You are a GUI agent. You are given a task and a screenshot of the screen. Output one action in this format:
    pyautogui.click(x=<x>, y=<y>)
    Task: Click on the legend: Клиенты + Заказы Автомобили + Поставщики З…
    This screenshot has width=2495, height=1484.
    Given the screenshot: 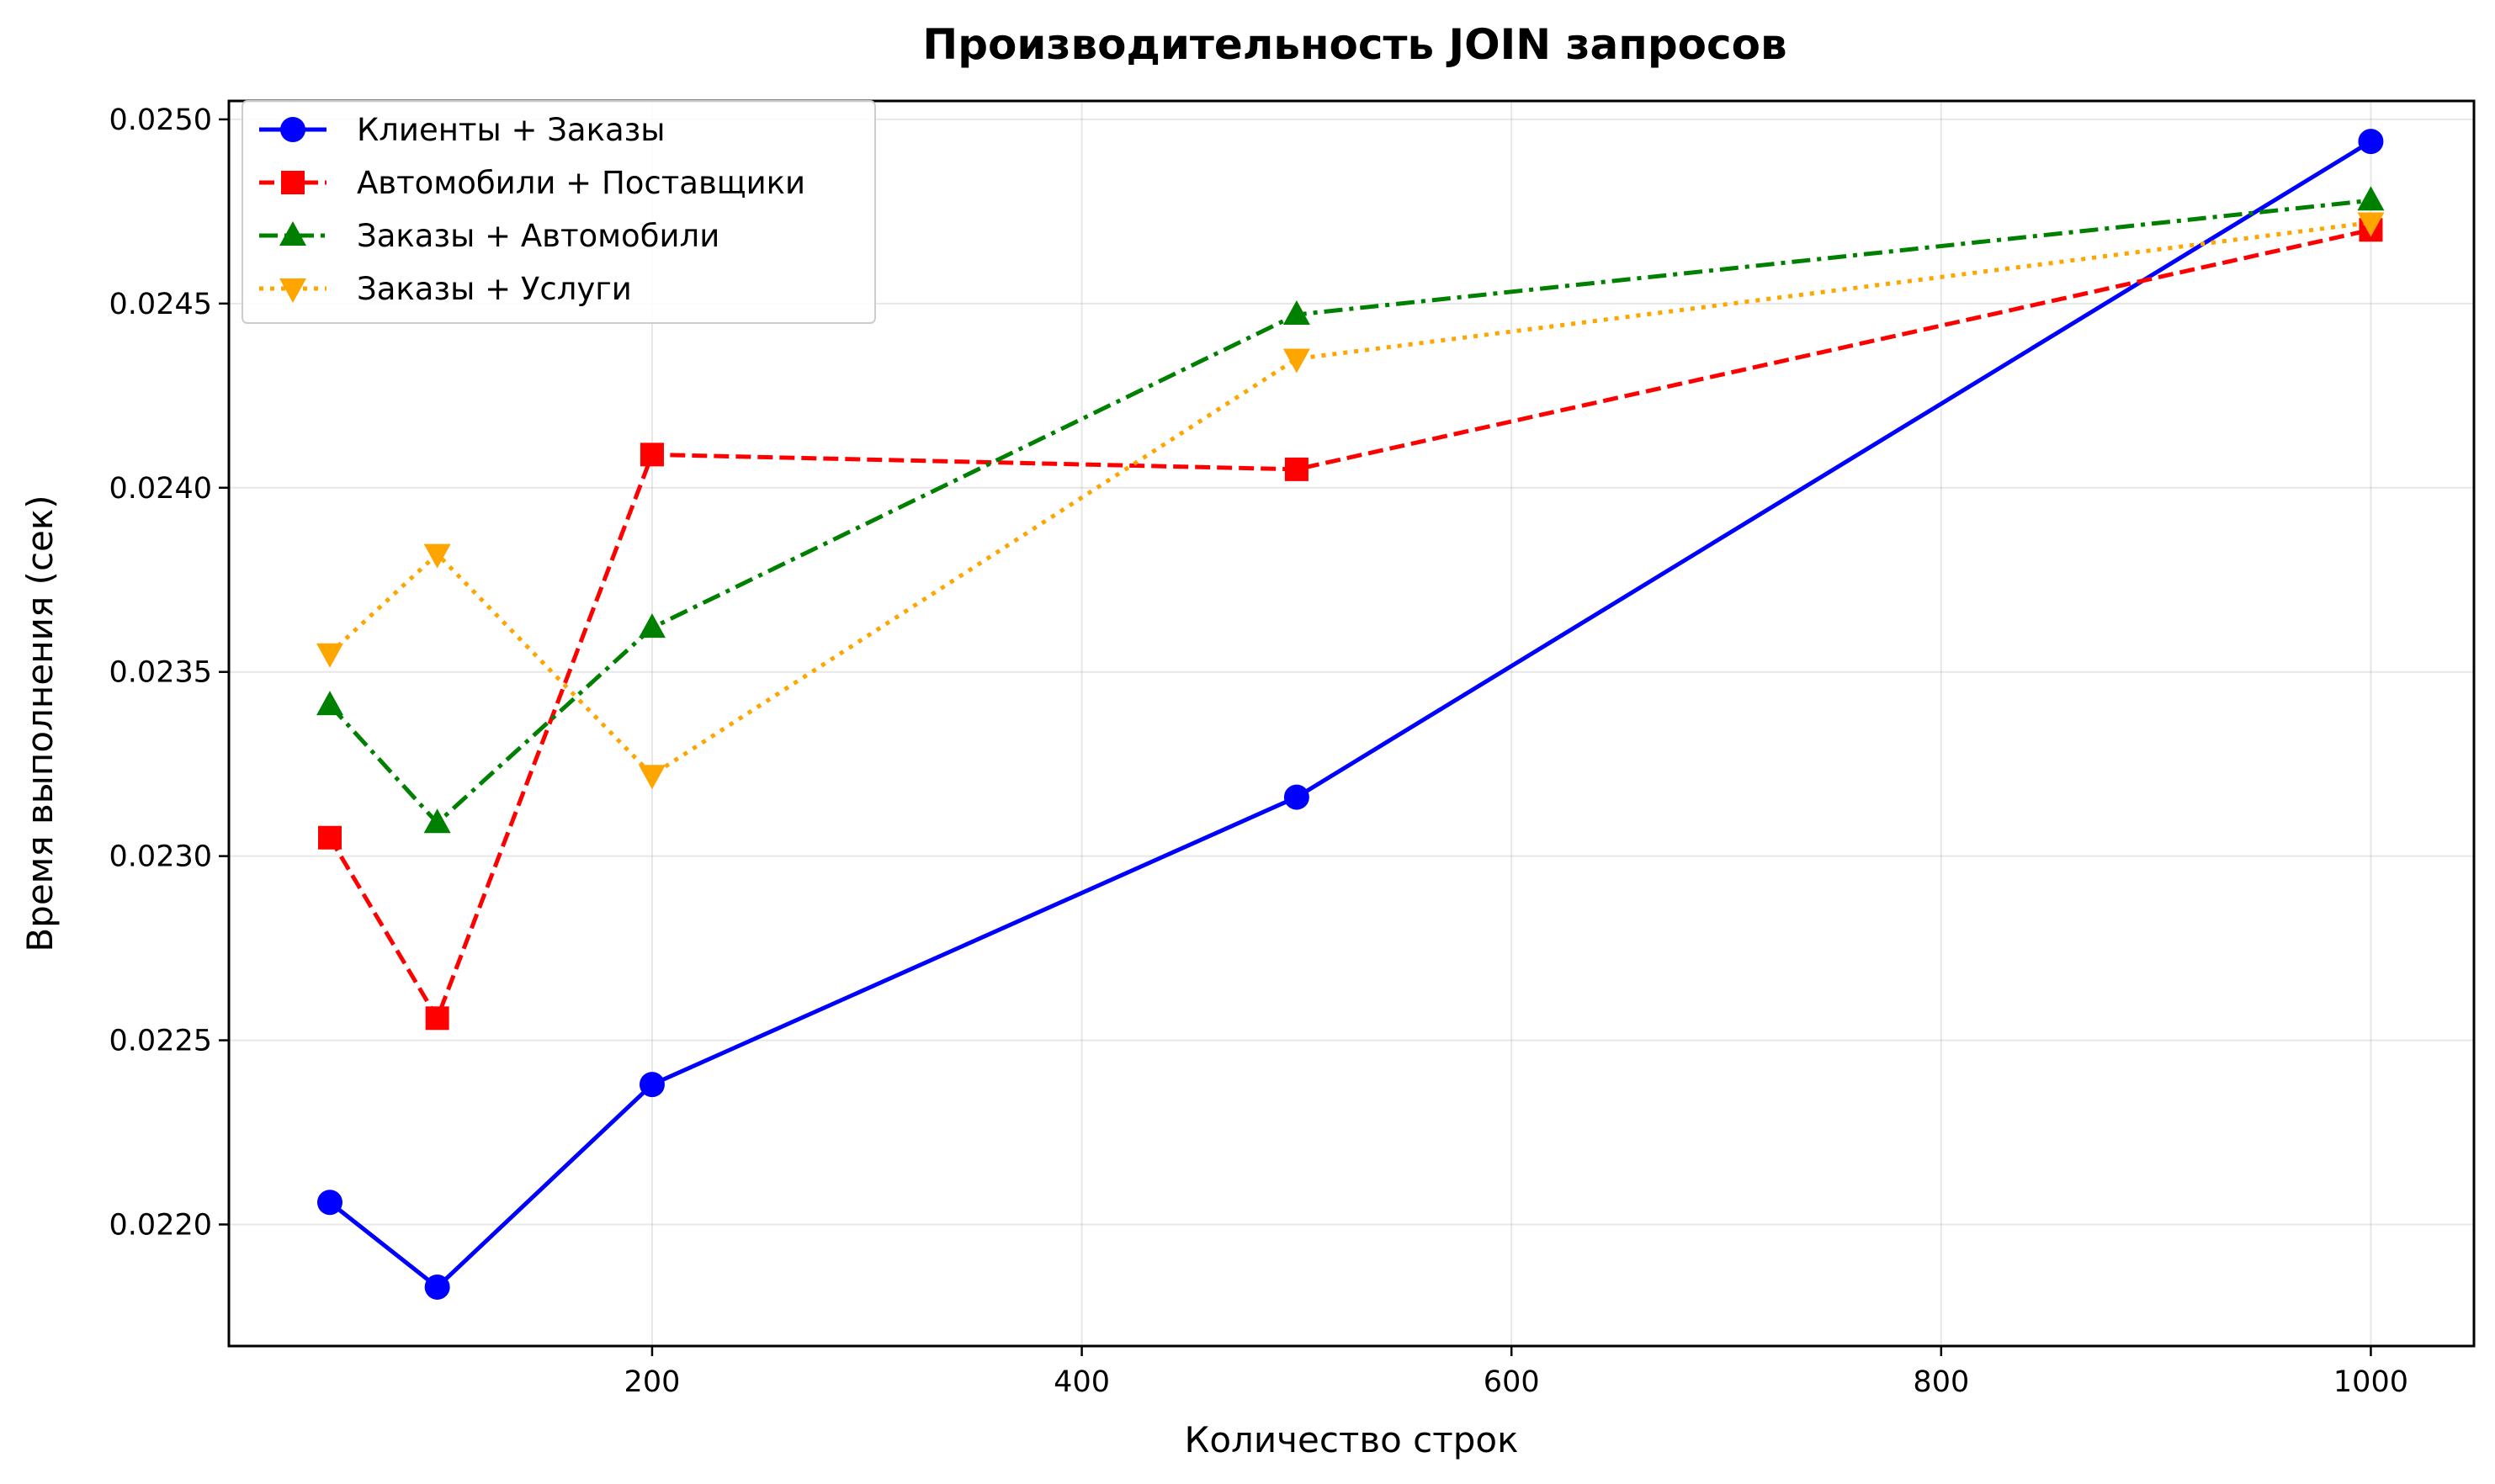 What is the action you would take?
    pyautogui.click(x=559, y=212)
    